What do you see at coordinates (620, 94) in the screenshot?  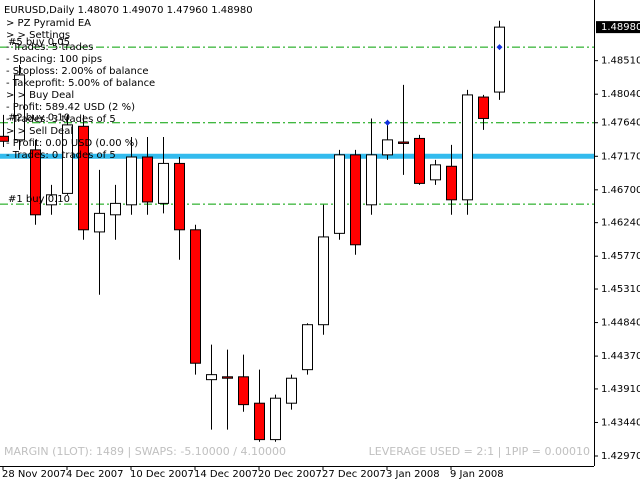 I see `y-tick-label: 1.48040` at bounding box center [620, 94].